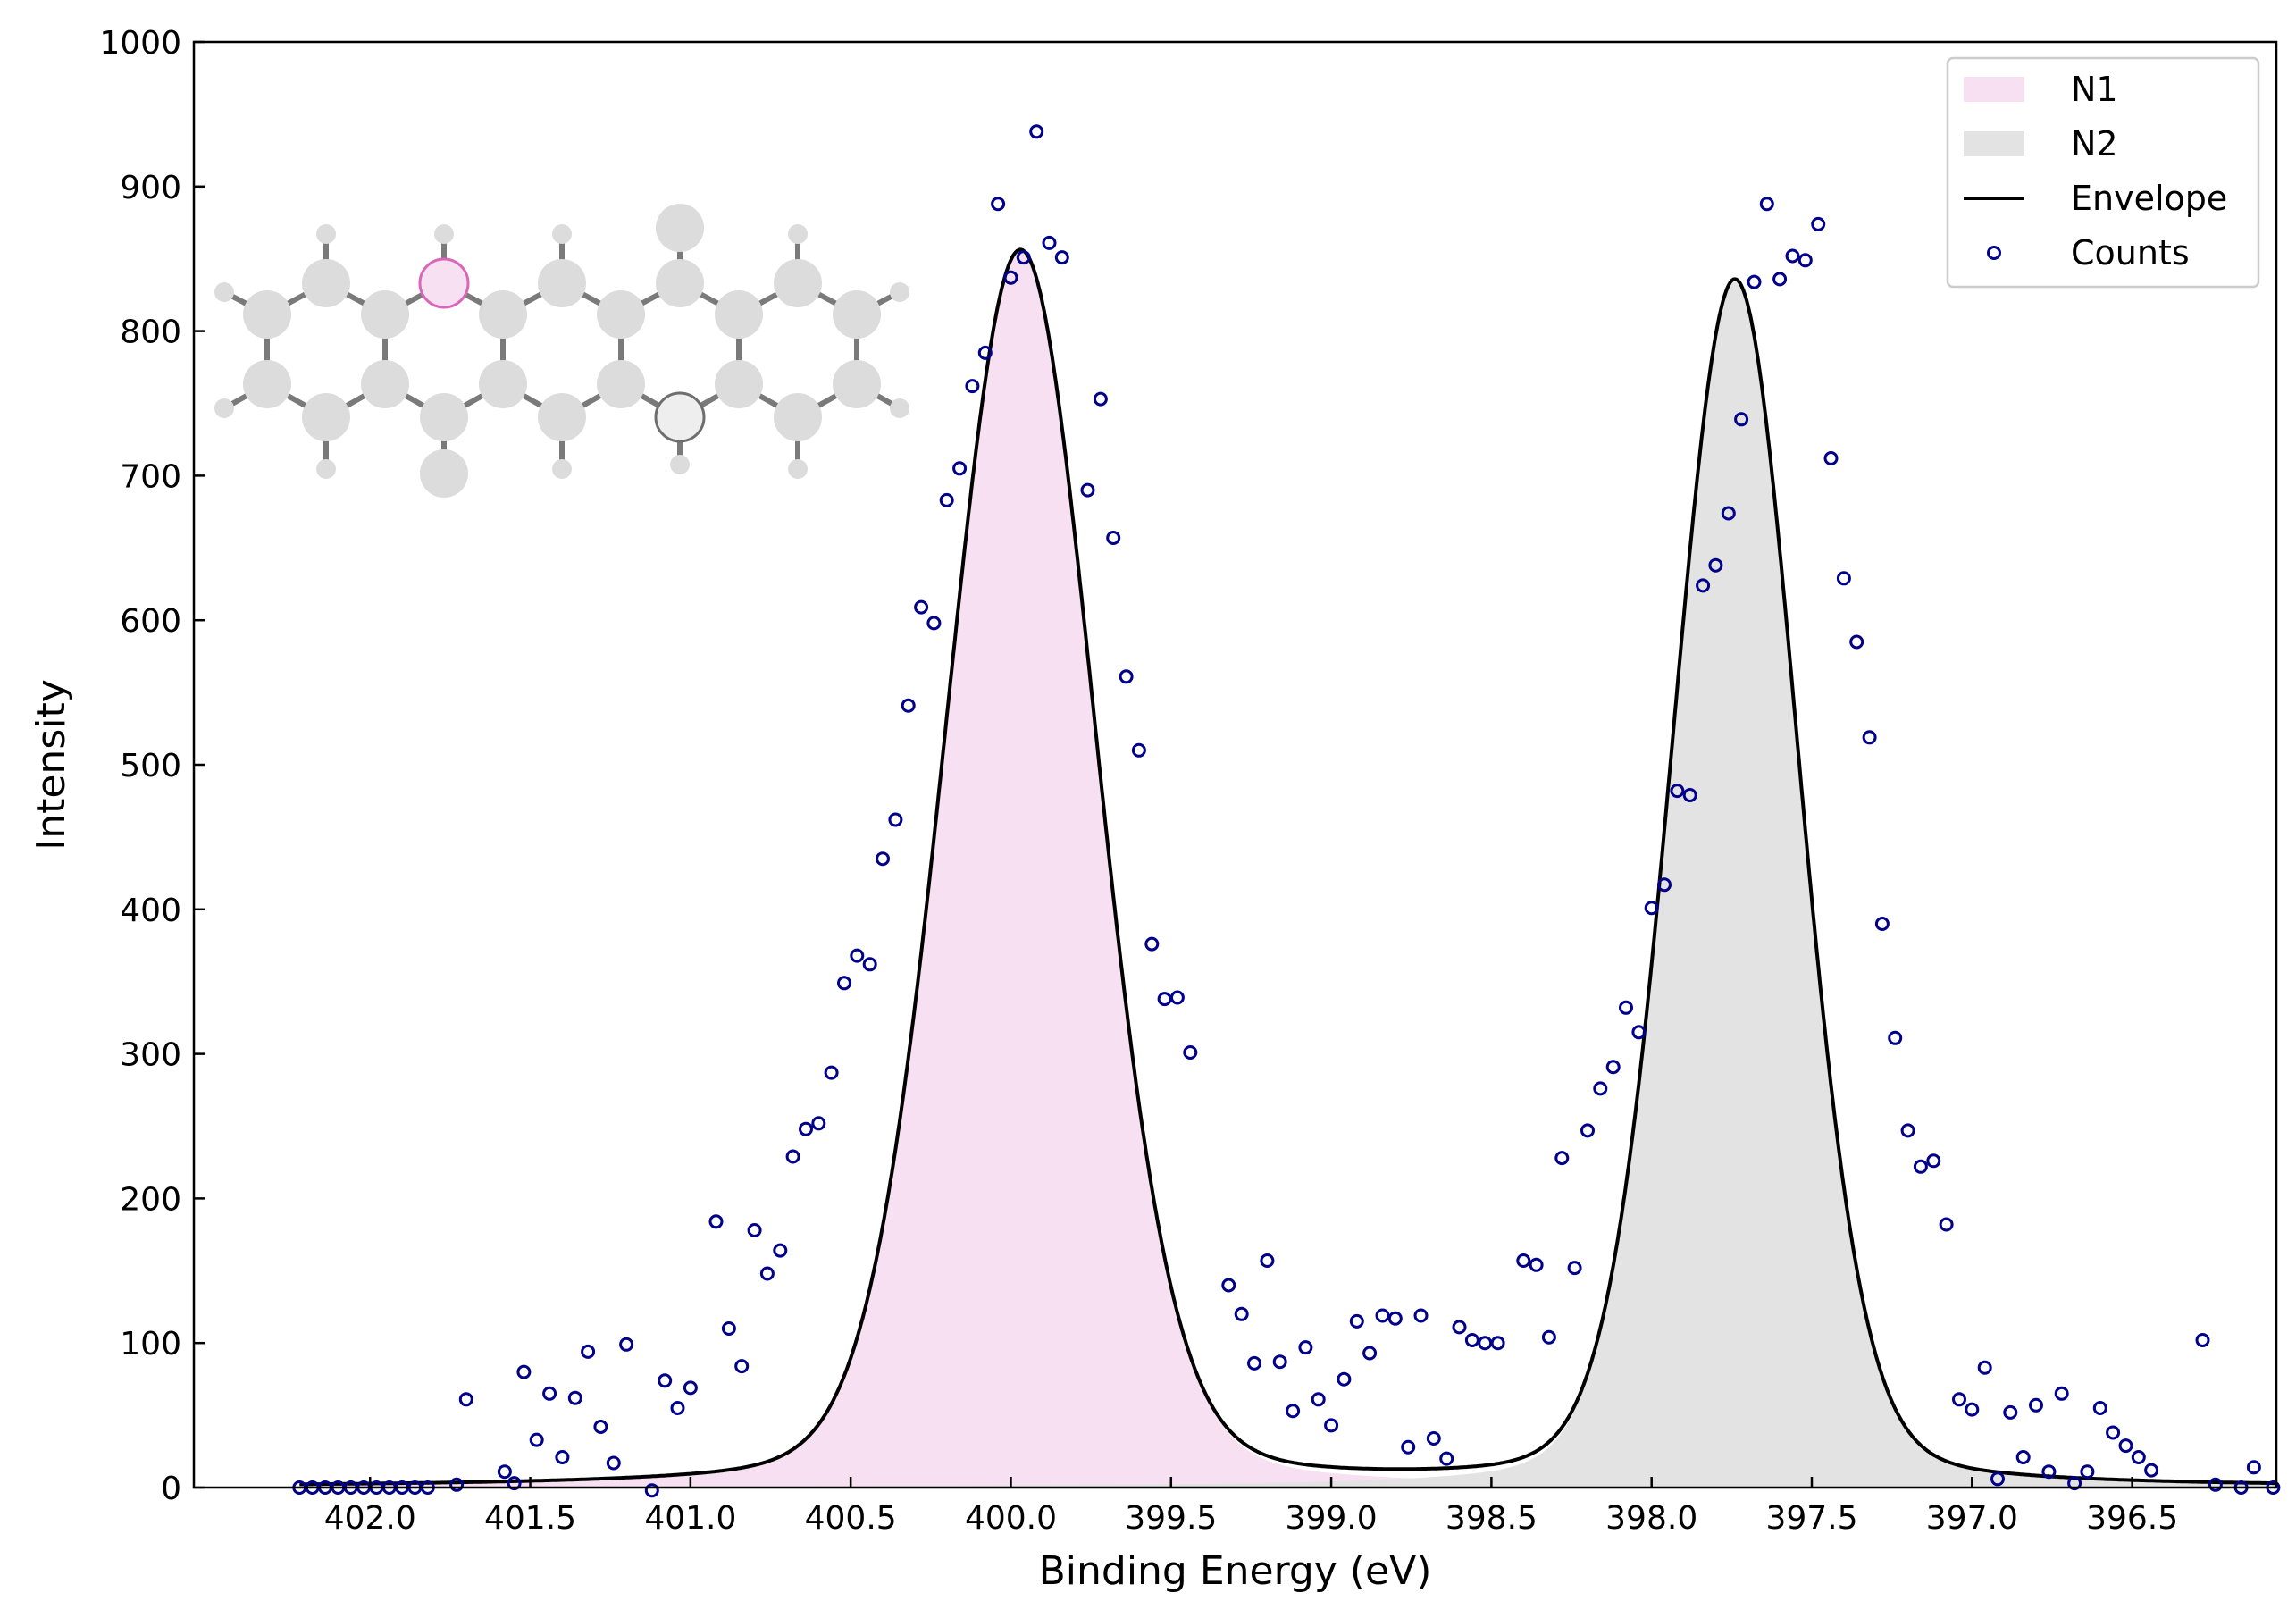 The width and height of the screenshot is (2296, 1618). Describe the element at coordinates (151, 766) in the screenshot. I see `y-tick-label: 500` at that location.